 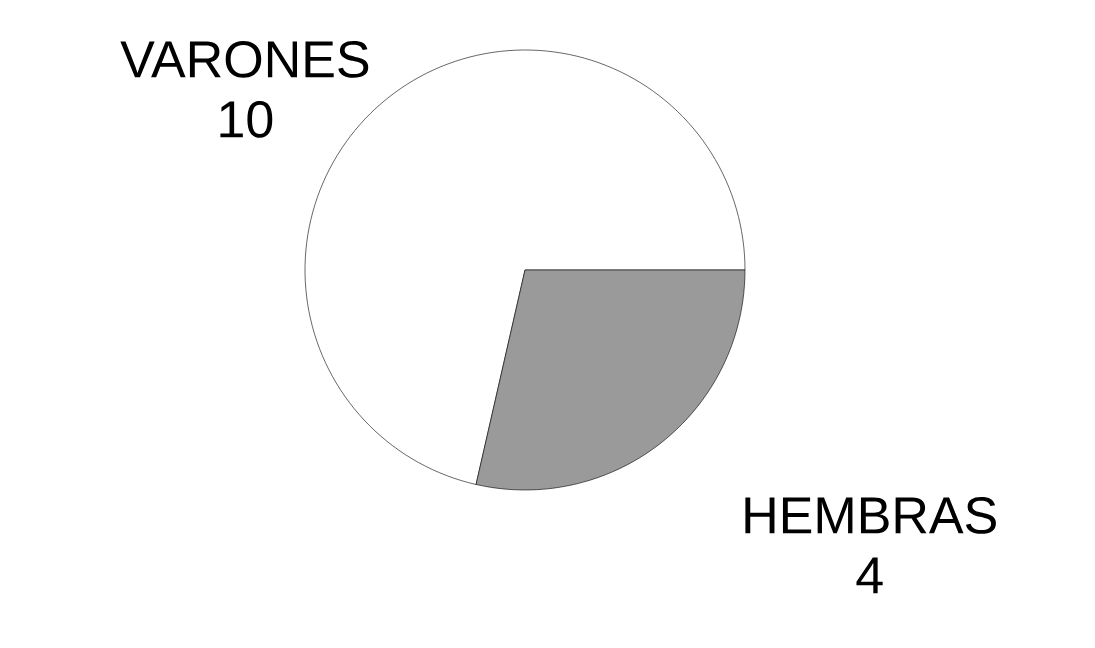 I want to click on slice-label: HEMBRAS, so click(x=870, y=515).